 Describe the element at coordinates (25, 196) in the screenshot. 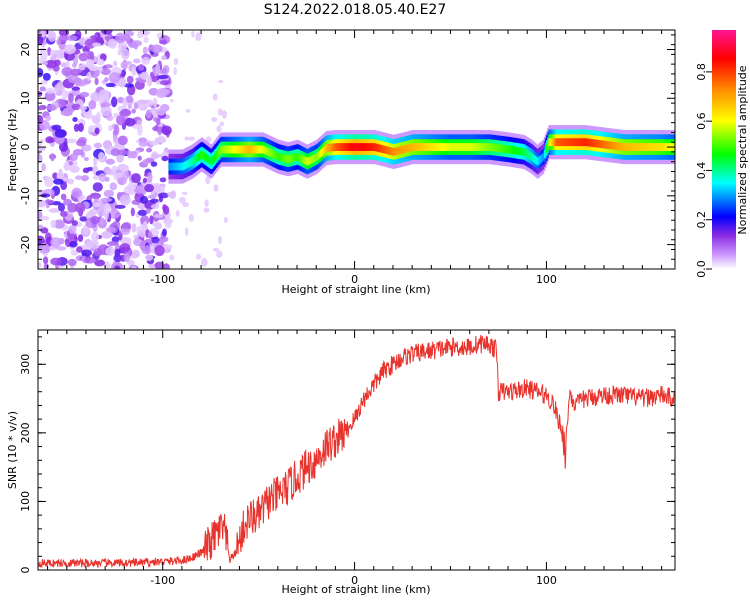

I see `spectrogram-ytick-label: -10` at that location.